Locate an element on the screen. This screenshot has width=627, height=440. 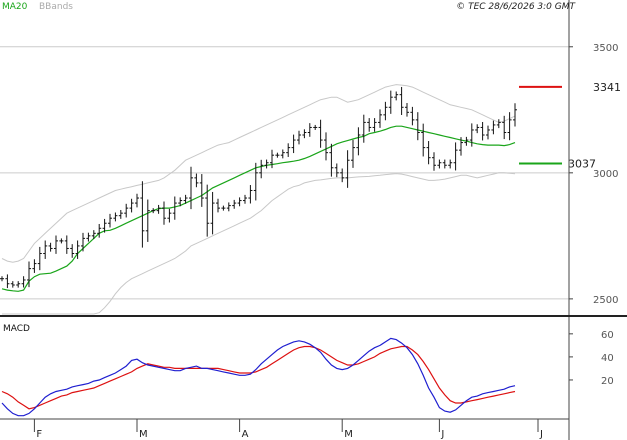
copyright-text: © TEC 28/6/2026 3:0 GMT is located at coordinates (516, 7).